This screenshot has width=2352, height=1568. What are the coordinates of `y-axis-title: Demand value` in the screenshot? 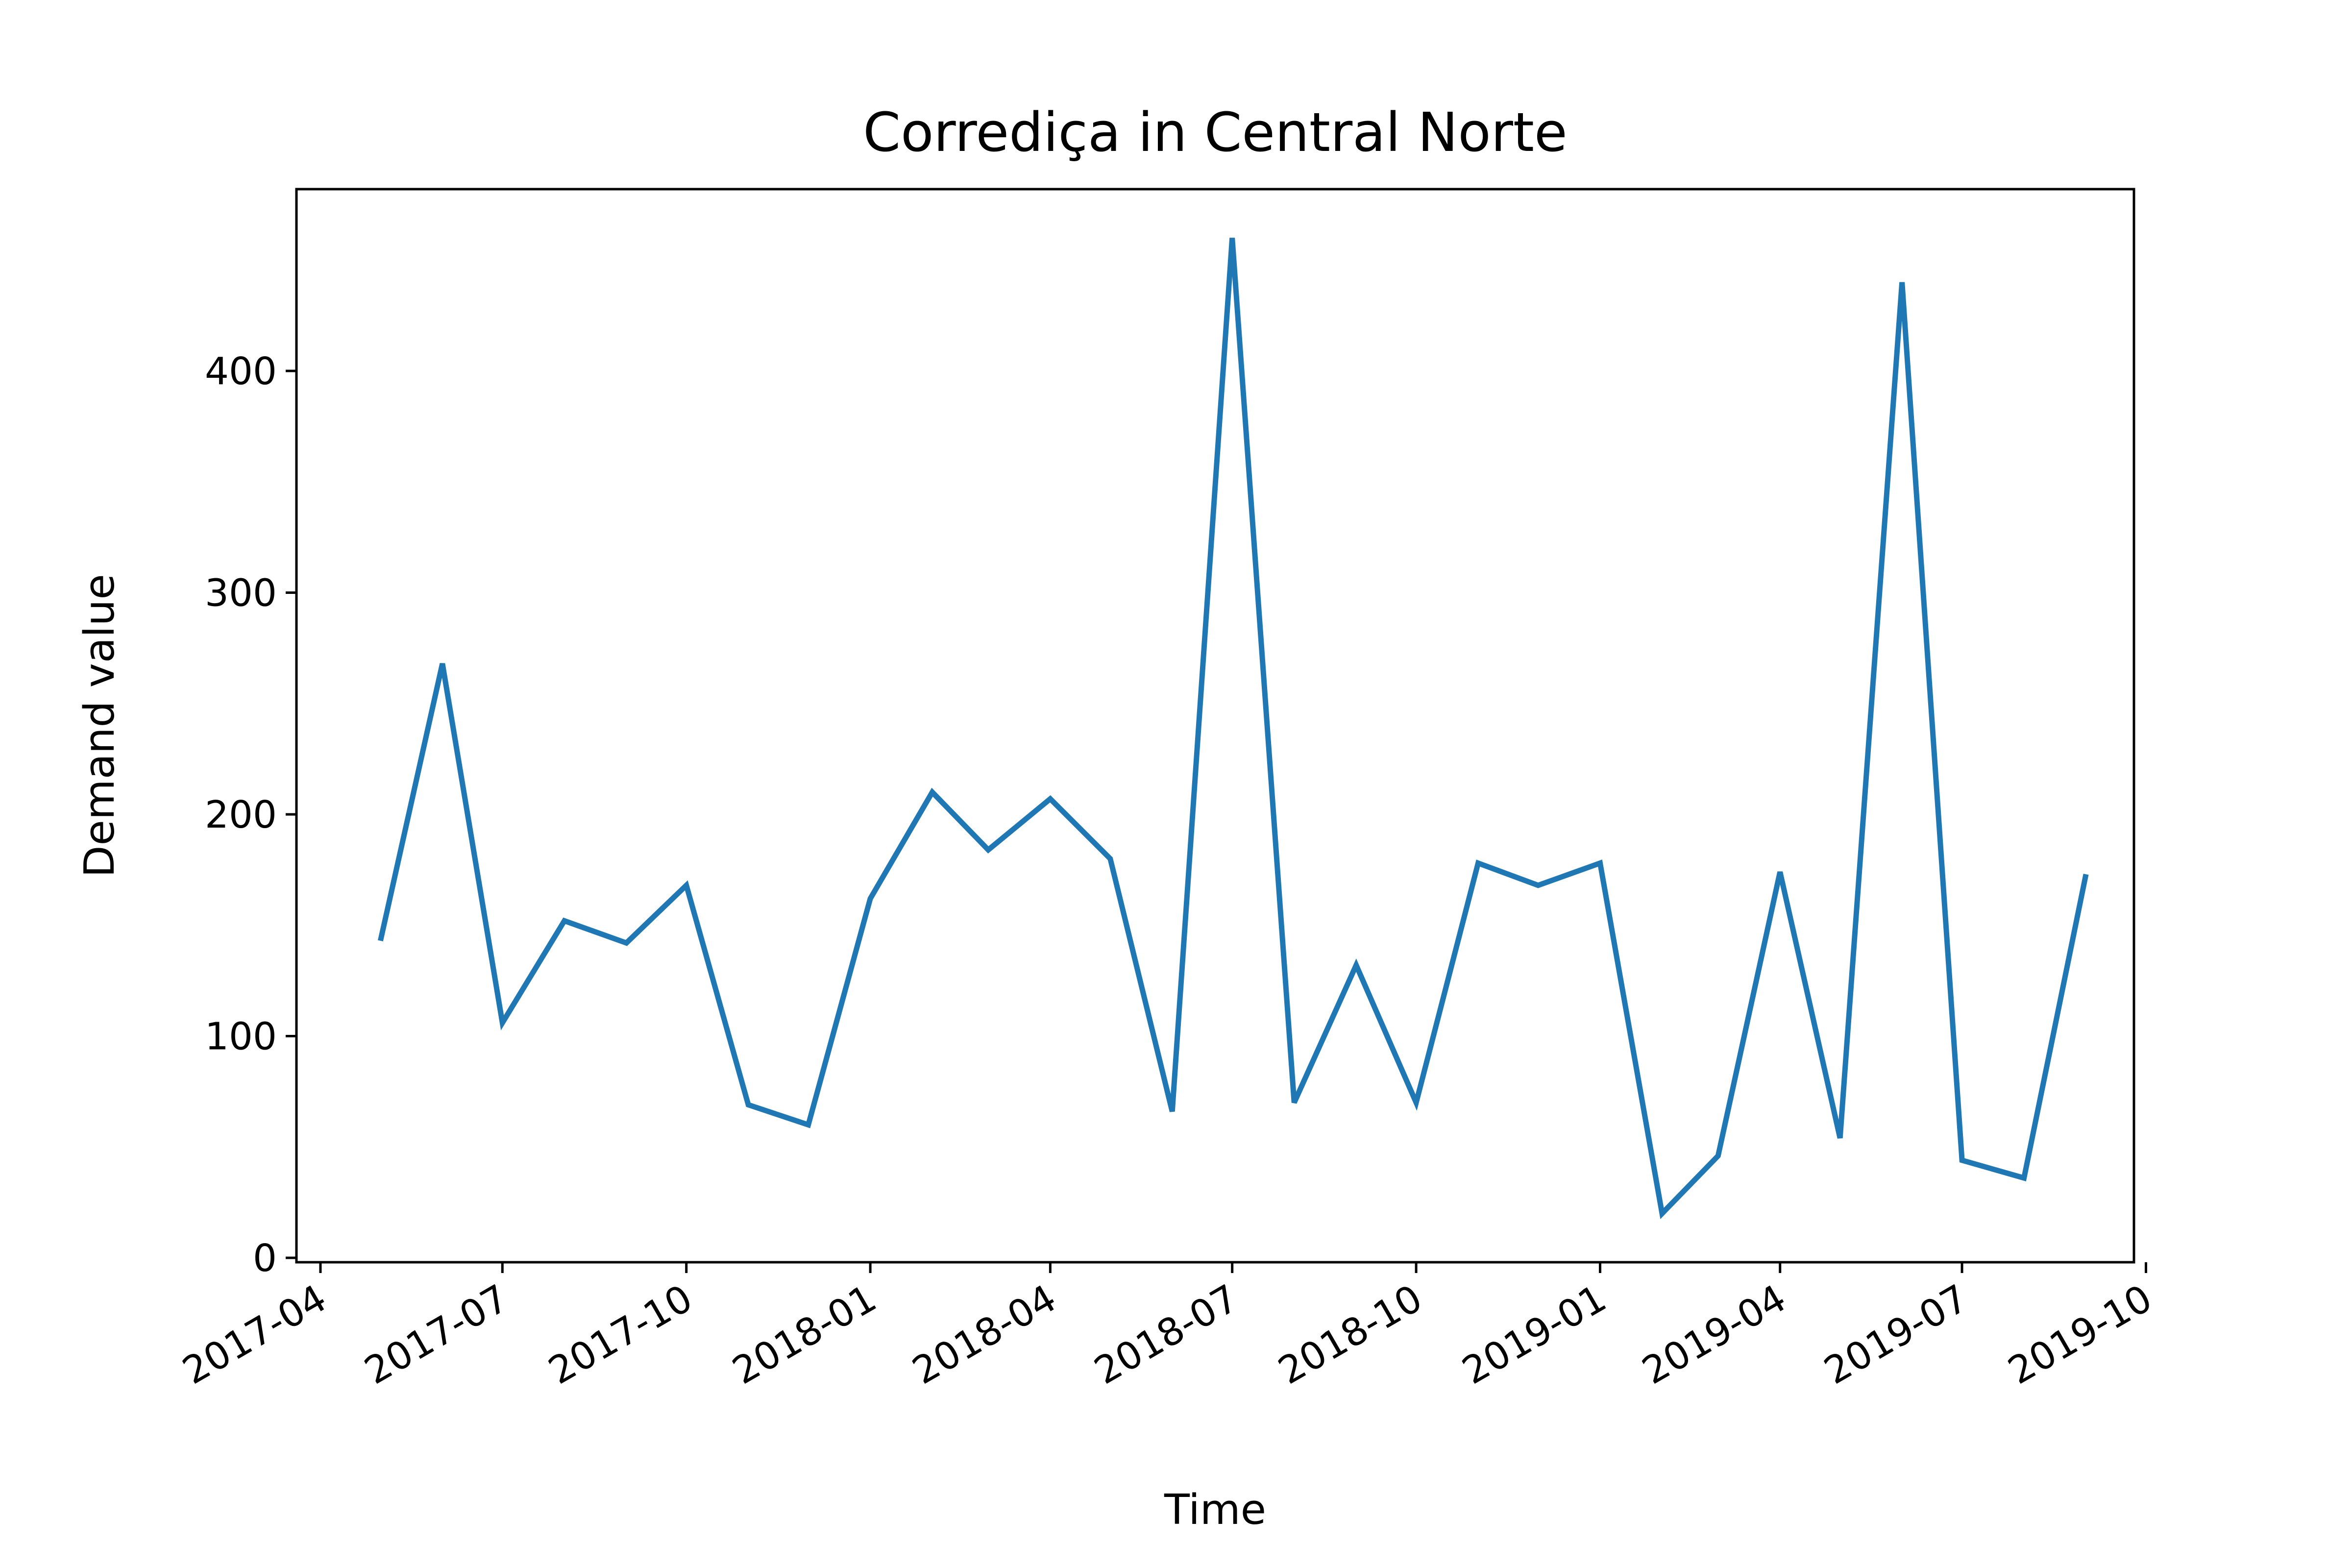 It's located at (99, 726).